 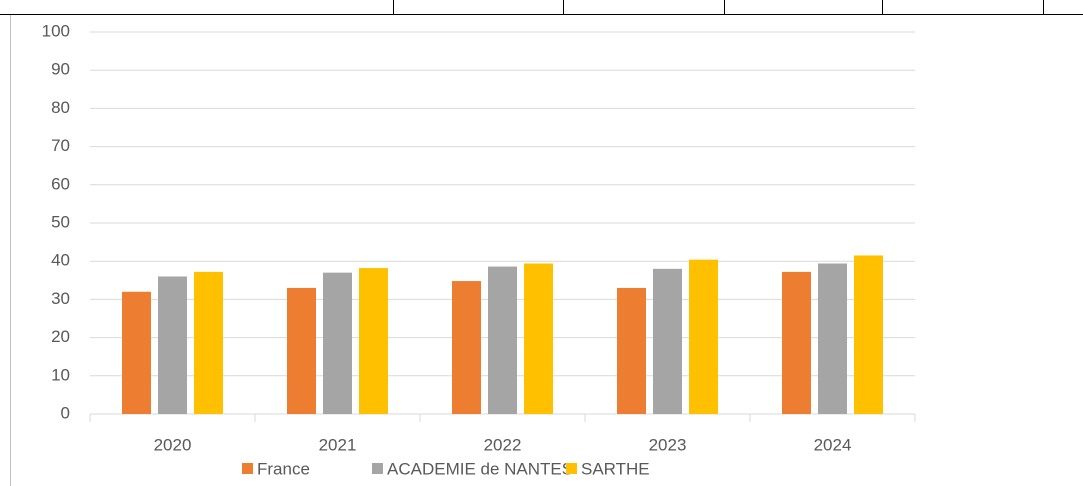 What do you see at coordinates (503, 444) in the screenshot?
I see `x-tick-label: 2022` at bounding box center [503, 444].